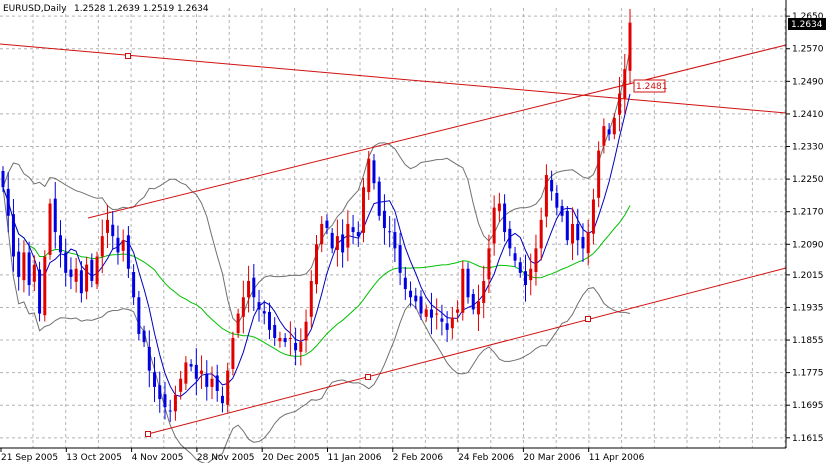 The height and width of the screenshot is (463, 828). Describe the element at coordinates (808, 50) in the screenshot. I see `y-tick-label: 1.2570` at that location.